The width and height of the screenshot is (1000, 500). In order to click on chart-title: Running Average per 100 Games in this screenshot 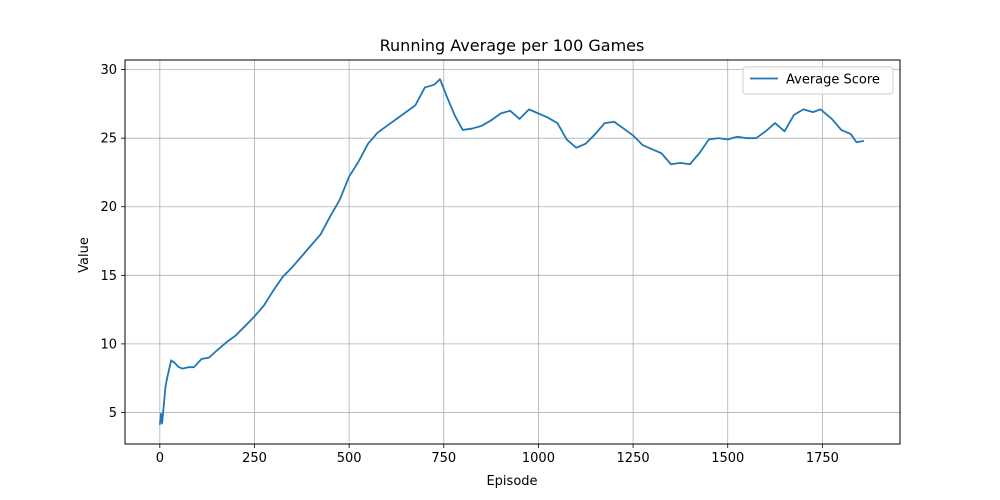, I will do `click(512, 45)`.